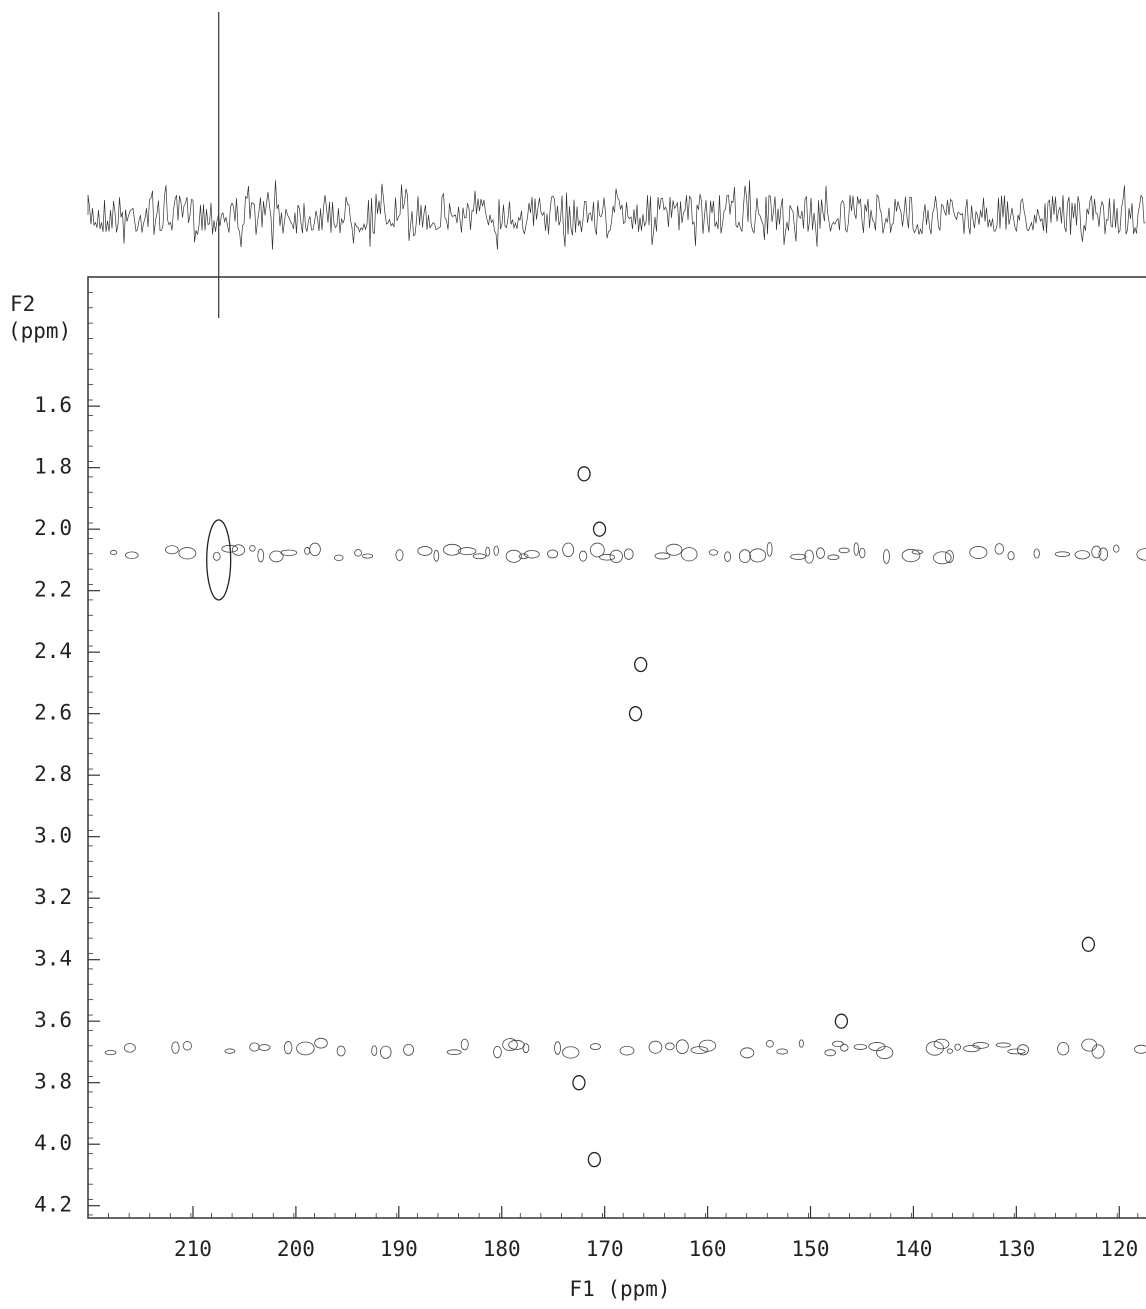 The image size is (1146, 1309). Describe the element at coordinates (53, 467) in the screenshot. I see `y-tick-label: 1.8` at that location.